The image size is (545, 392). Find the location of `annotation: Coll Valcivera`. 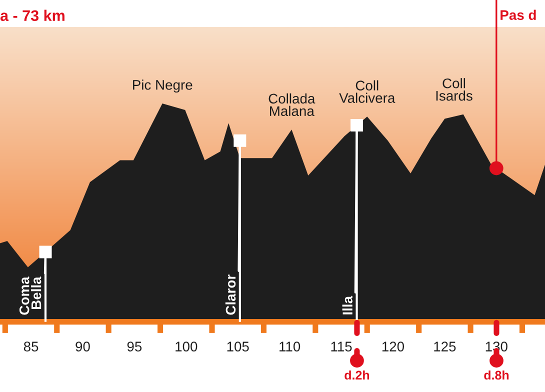

annotation: Coll Valcivera is located at coordinates (367, 91).